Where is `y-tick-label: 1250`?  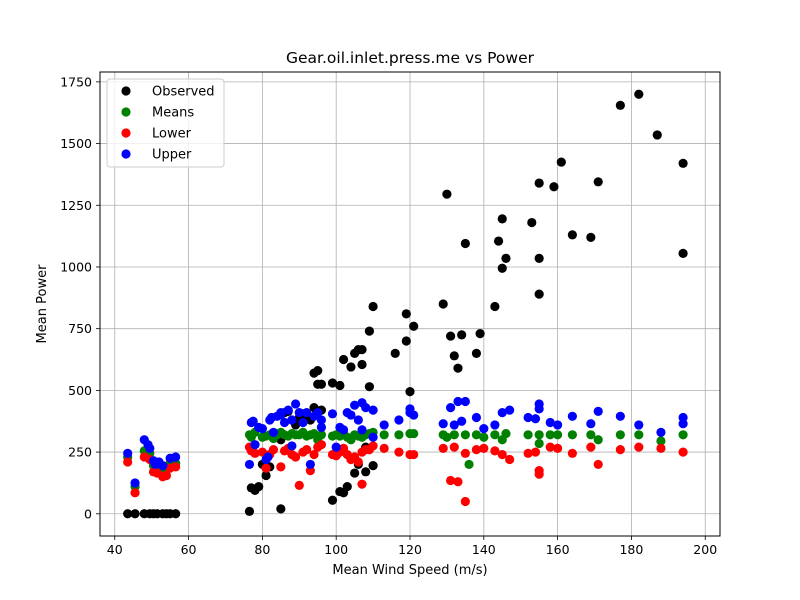
y-tick-label: 1250 is located at coordinates (76, 205).